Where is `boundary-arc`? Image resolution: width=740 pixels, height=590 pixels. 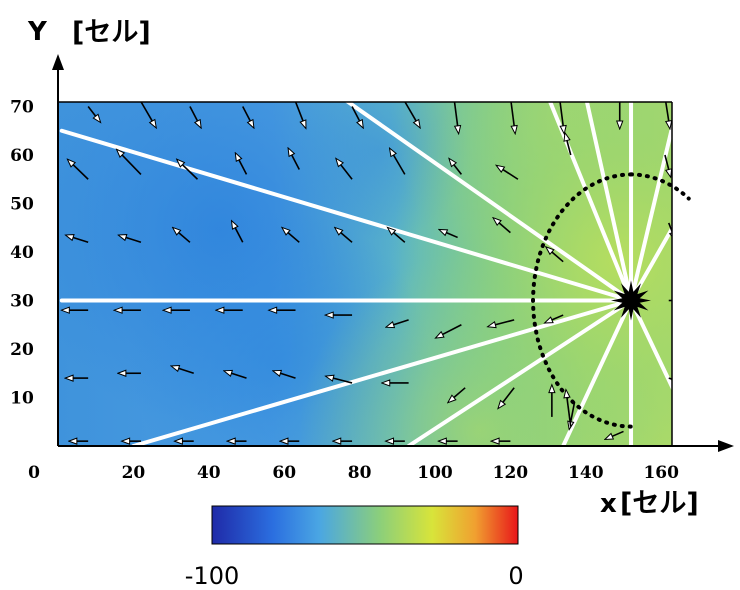
boundary-arc is located at coordinates (610, 300).